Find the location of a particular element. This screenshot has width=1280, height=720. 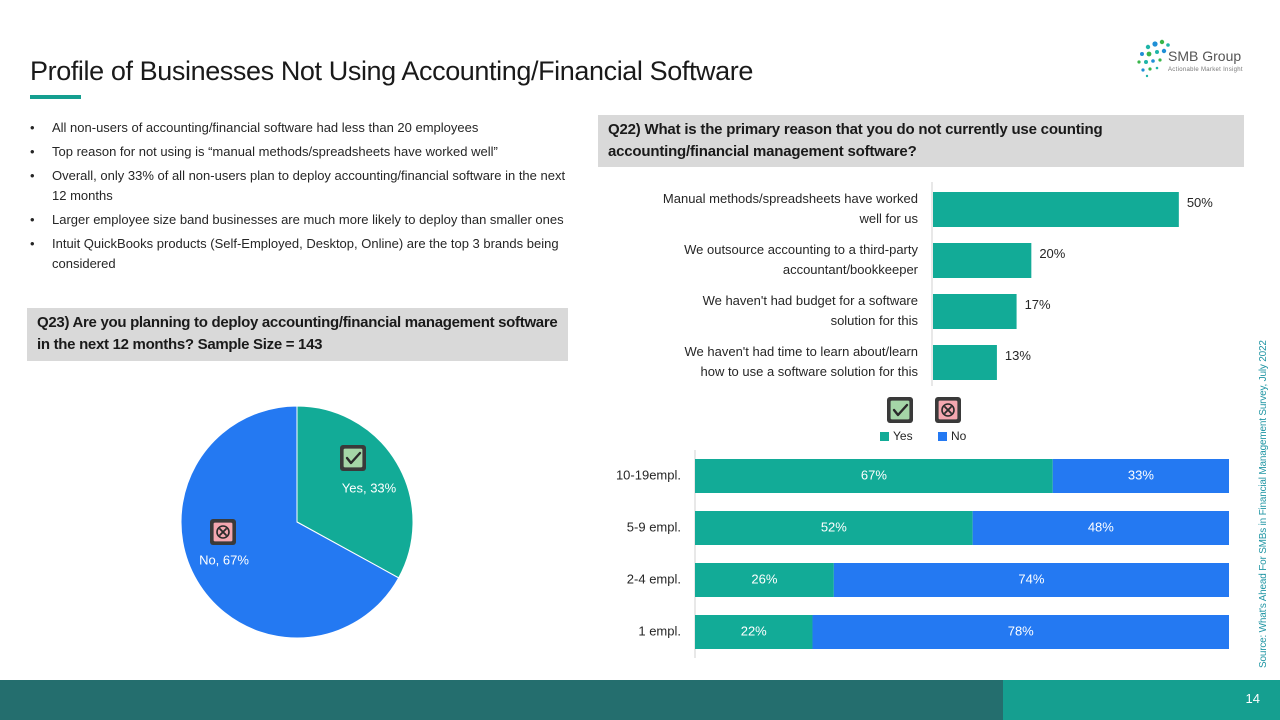

reason-category-label: Manual methods/spreadsheets have worked is located at coordinates (790, 198).